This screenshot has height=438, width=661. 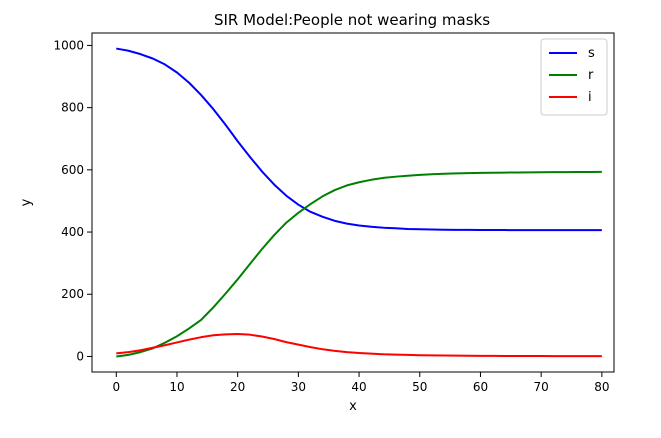 What do you see at coordinates (419, 387) in the screenshot?
I see `x-tick-label: 50` at bounding box center [419, 387].